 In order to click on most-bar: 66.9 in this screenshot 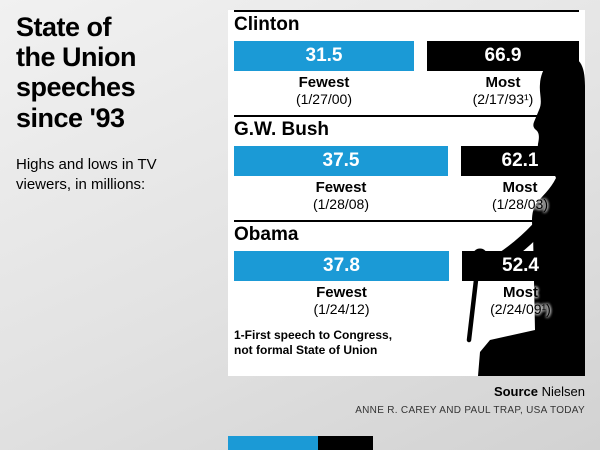, I will do `click(503, 55)`.